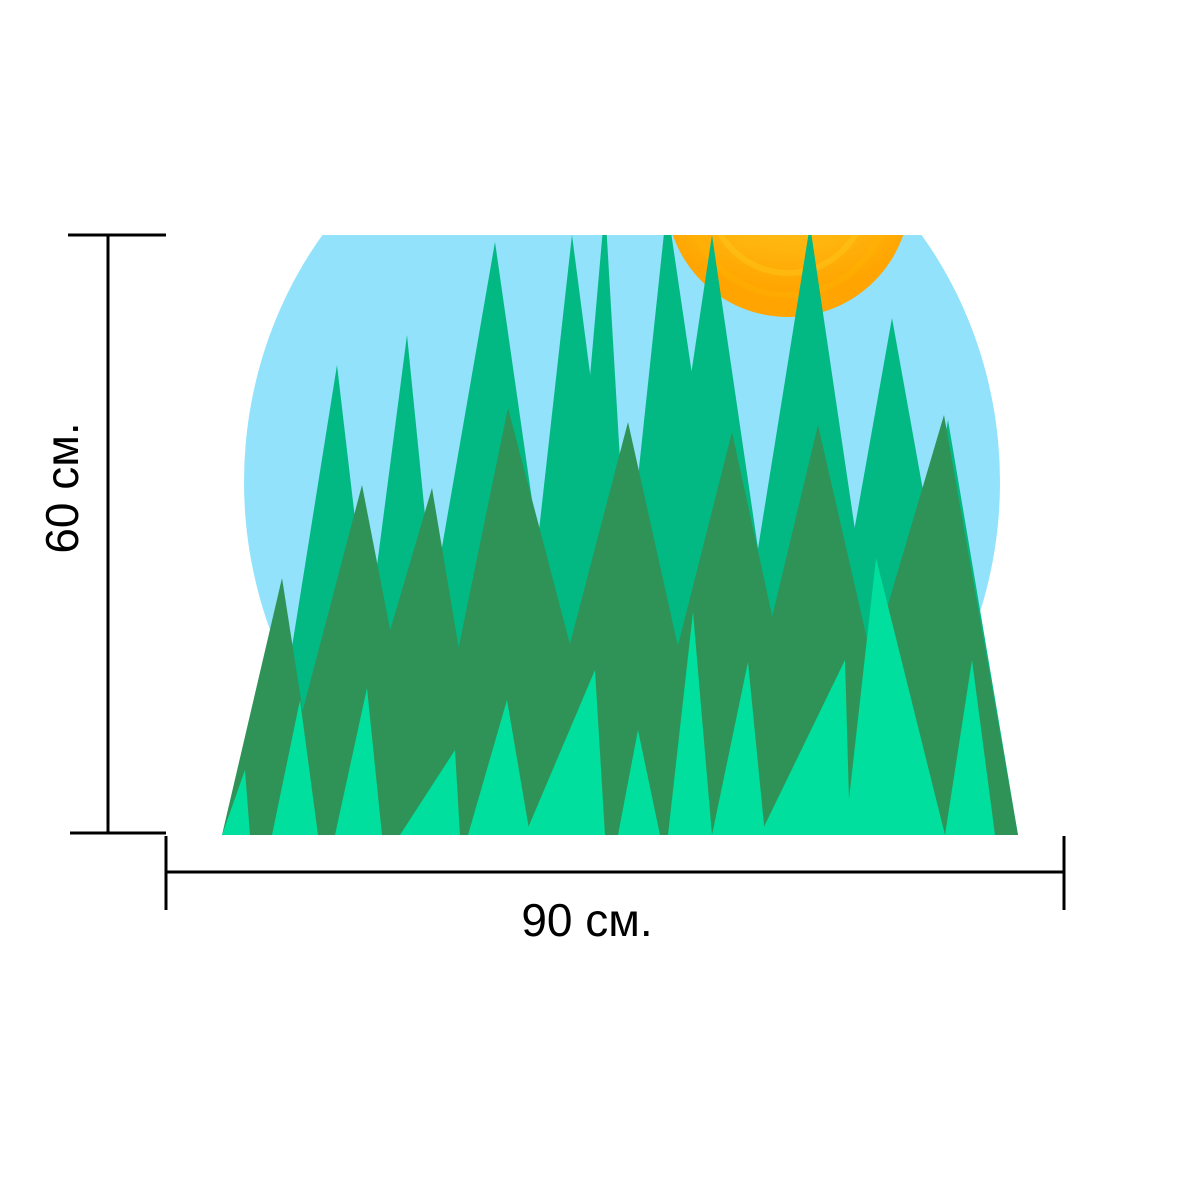  I want to click on height-label: 60 см., so click(62, 487).